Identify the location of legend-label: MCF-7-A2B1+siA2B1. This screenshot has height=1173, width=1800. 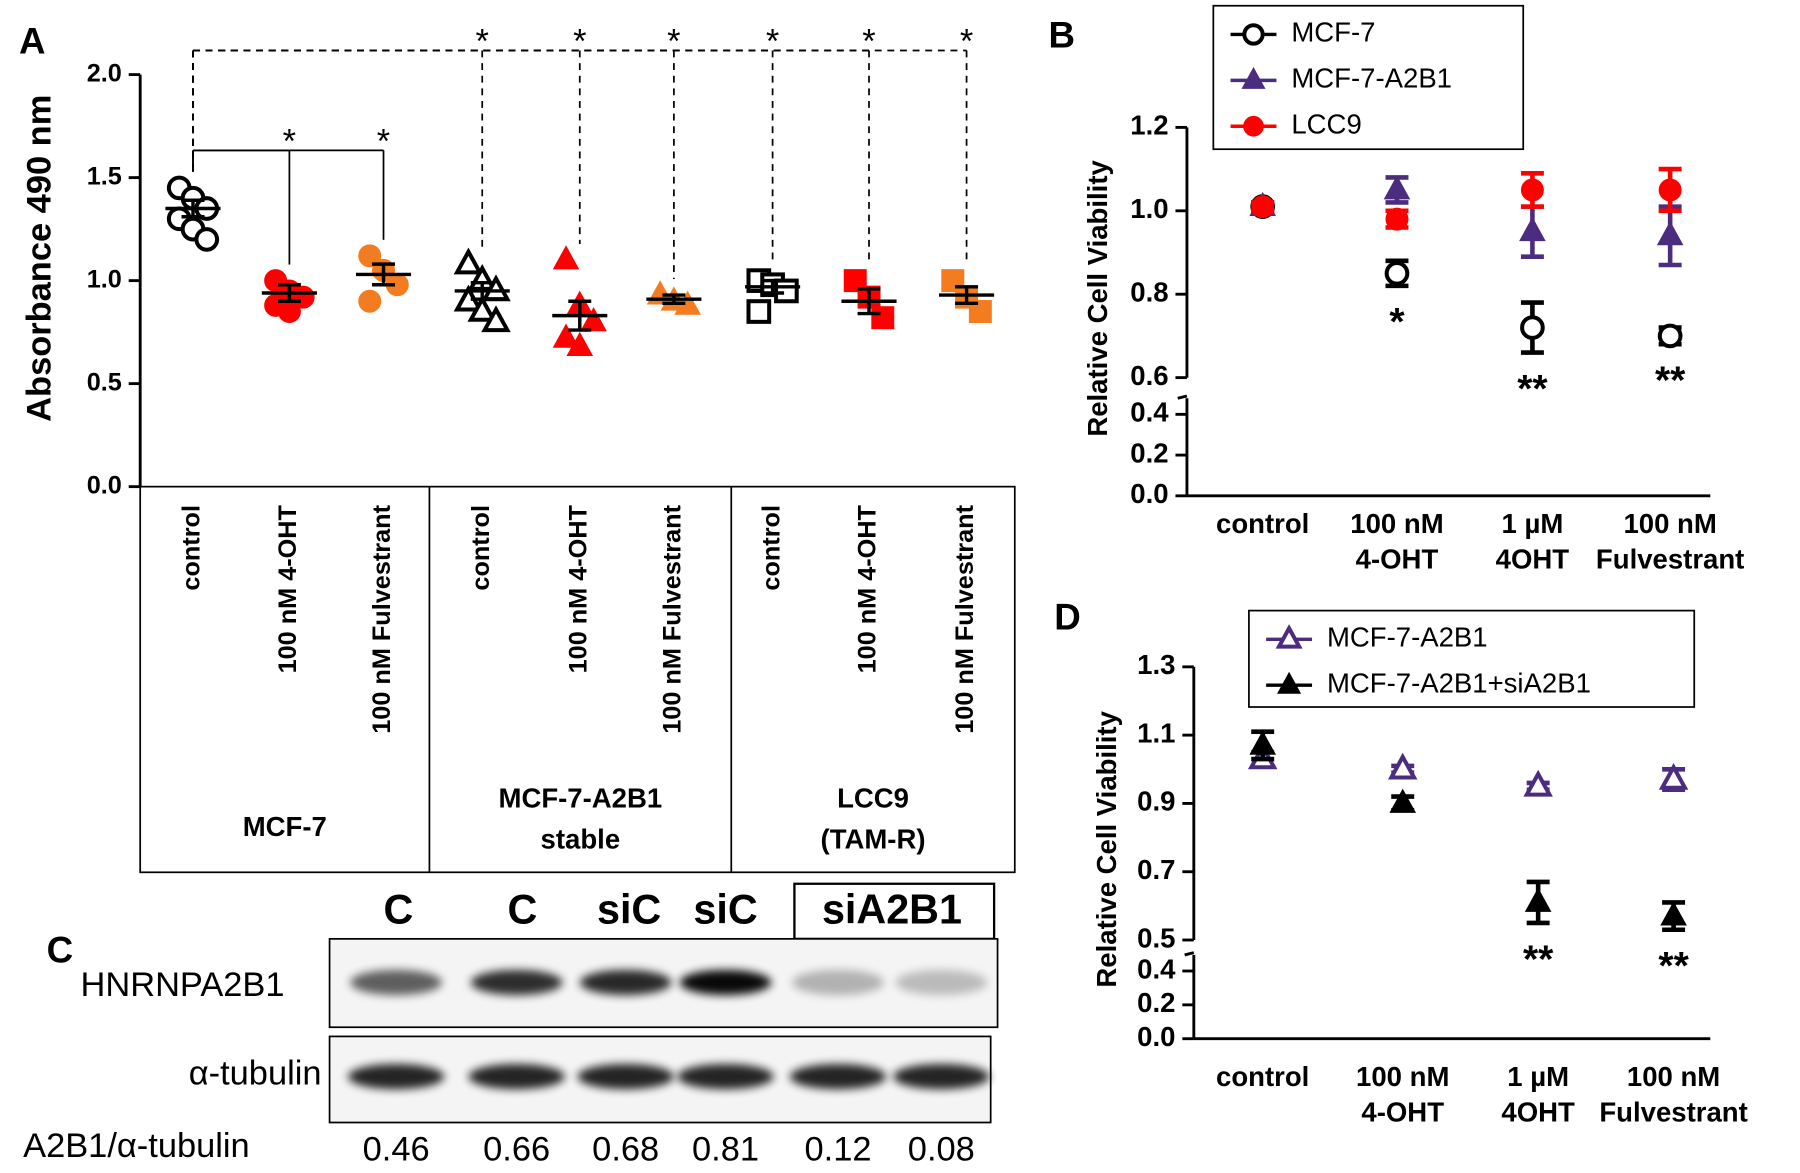
(1459, 682).